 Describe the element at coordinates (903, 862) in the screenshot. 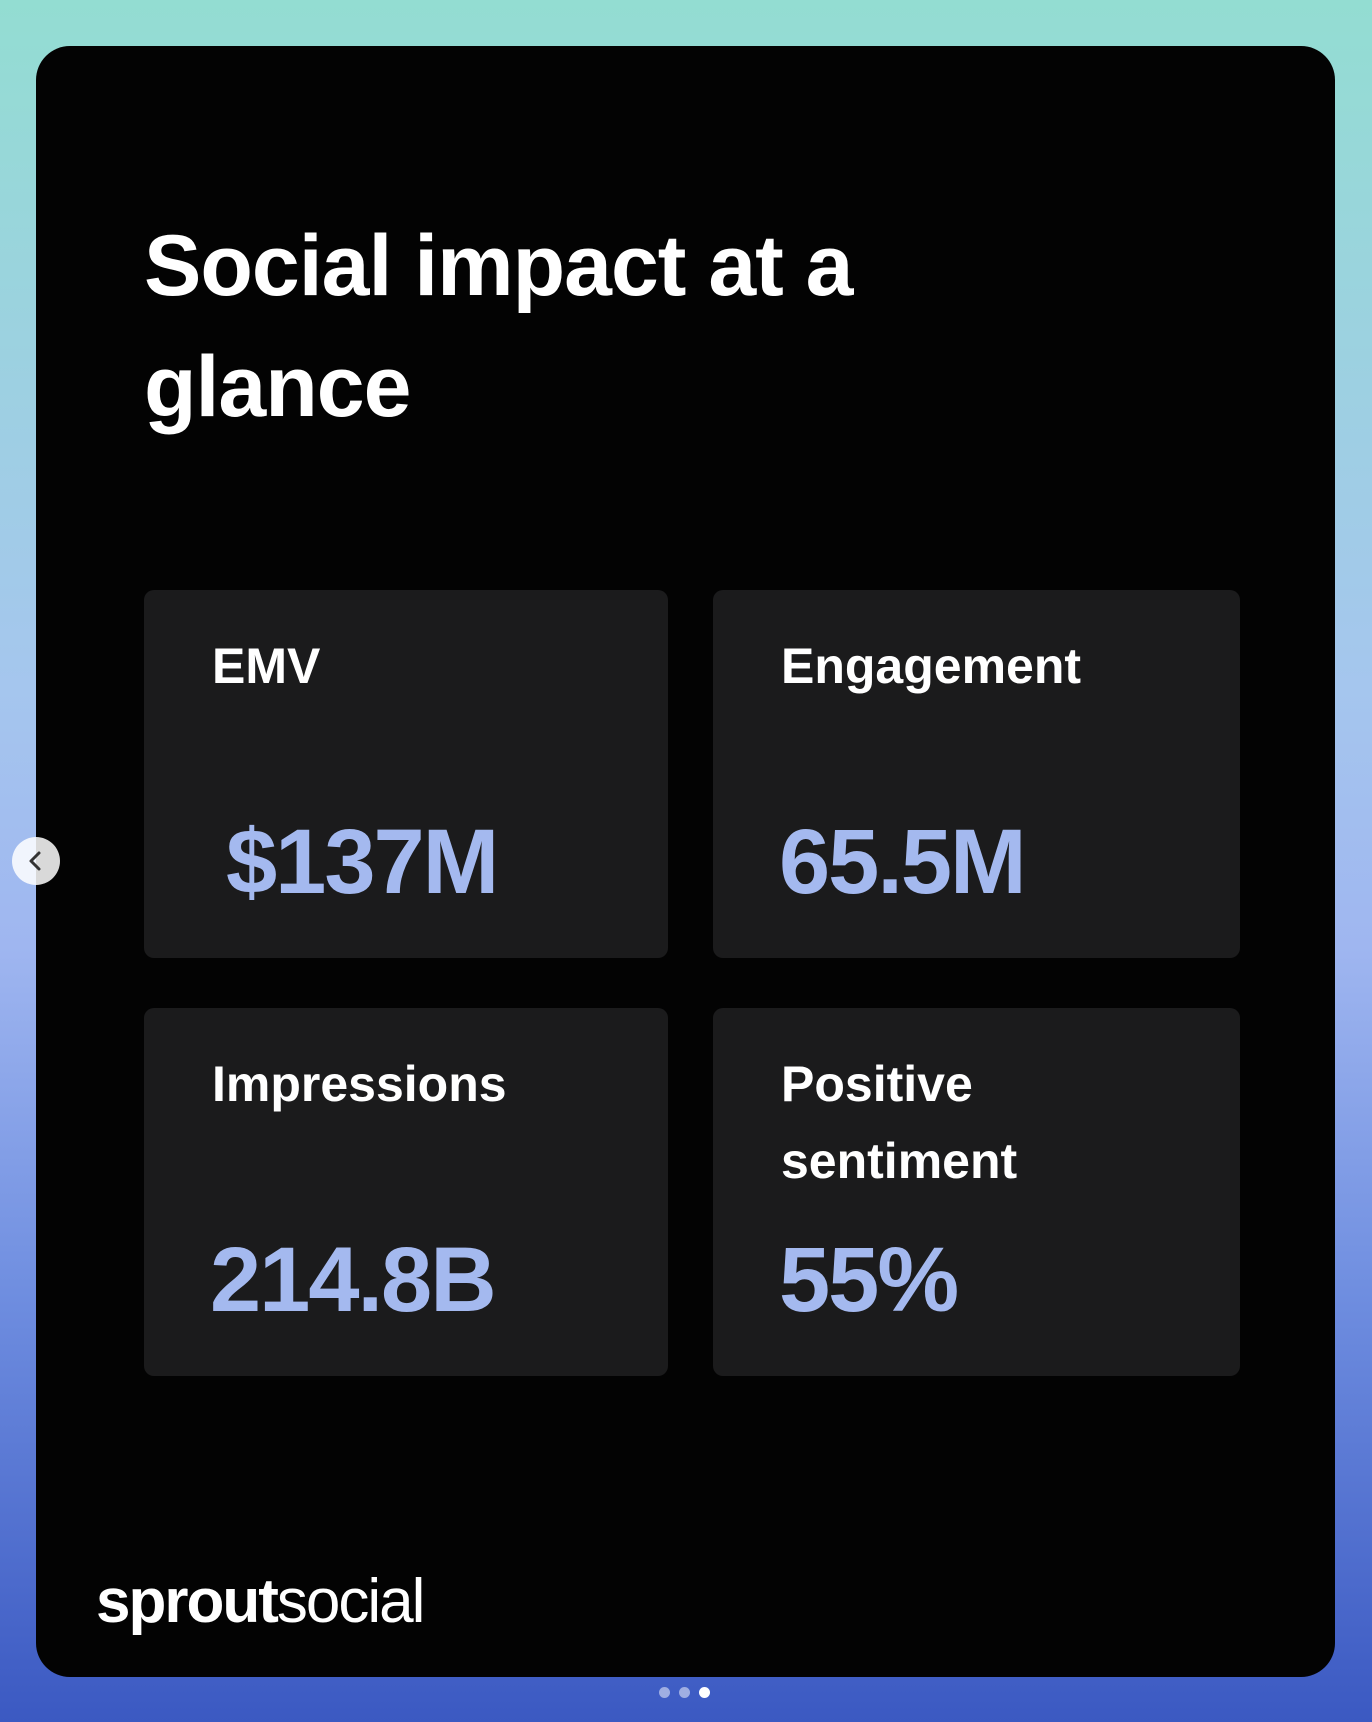

I see `metric-value: 65.5M` at that location.